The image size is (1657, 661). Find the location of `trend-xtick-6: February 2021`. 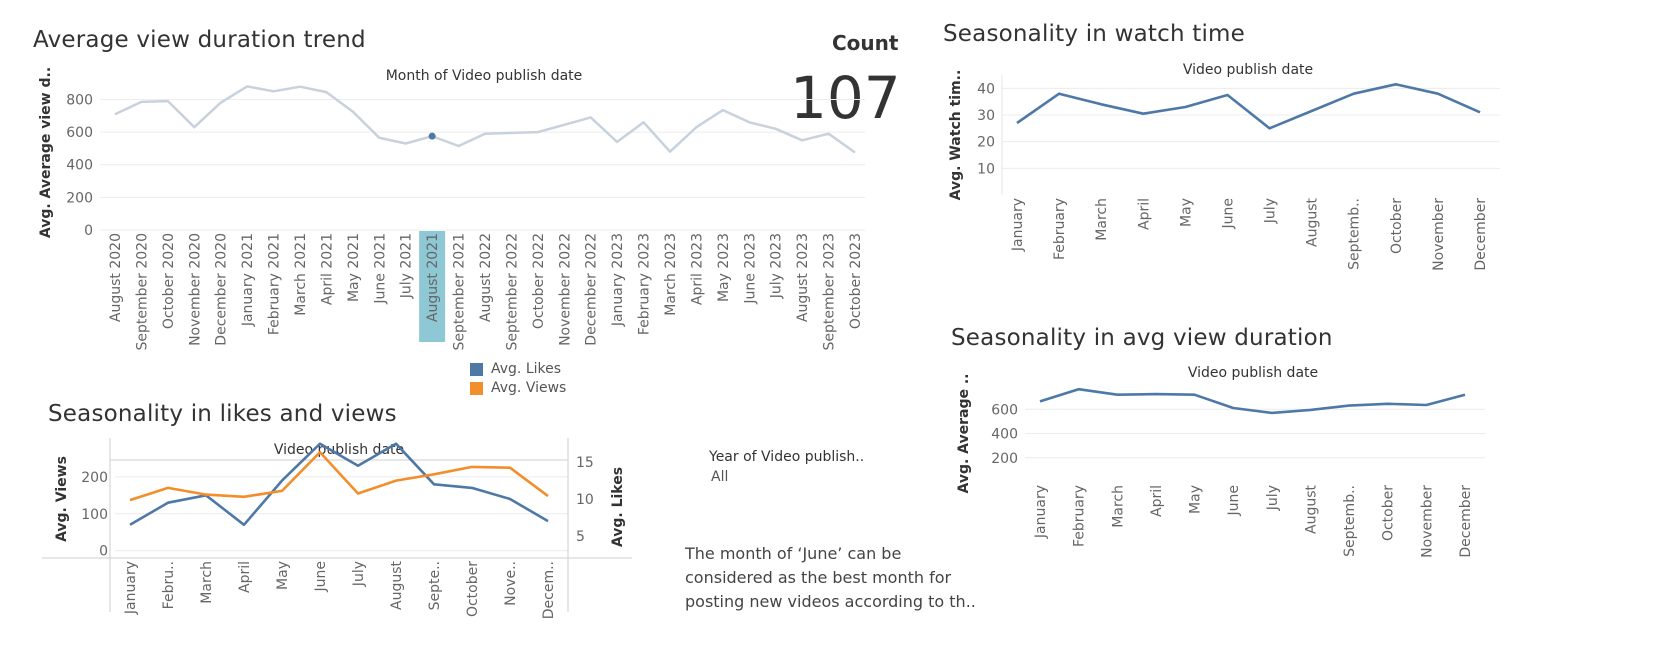

trend-xtick-6: February 2021 is located at coordinates (275, 284).